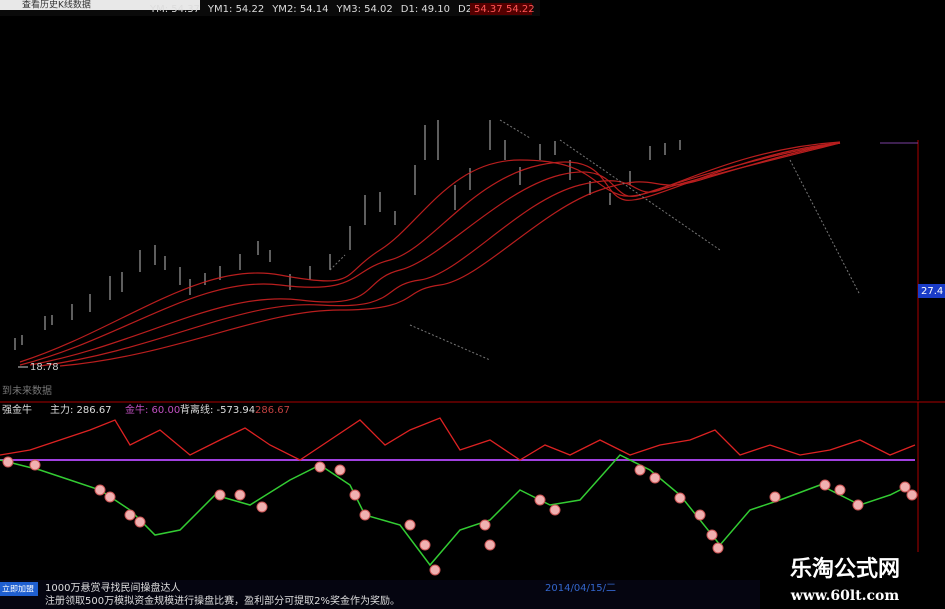 This screenshot has height=609, width=945. Describe the element at coordinates (520, 9) in the screenshot. I see `badge: 54.22` at that location.